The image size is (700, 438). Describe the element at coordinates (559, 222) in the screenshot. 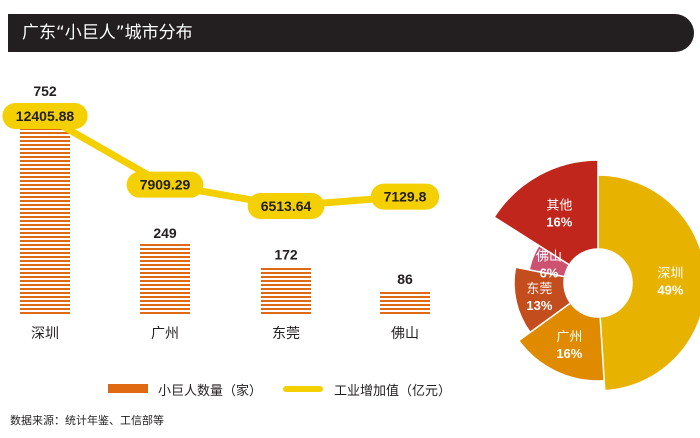

I see `donut-value-4: 16%` at that location.